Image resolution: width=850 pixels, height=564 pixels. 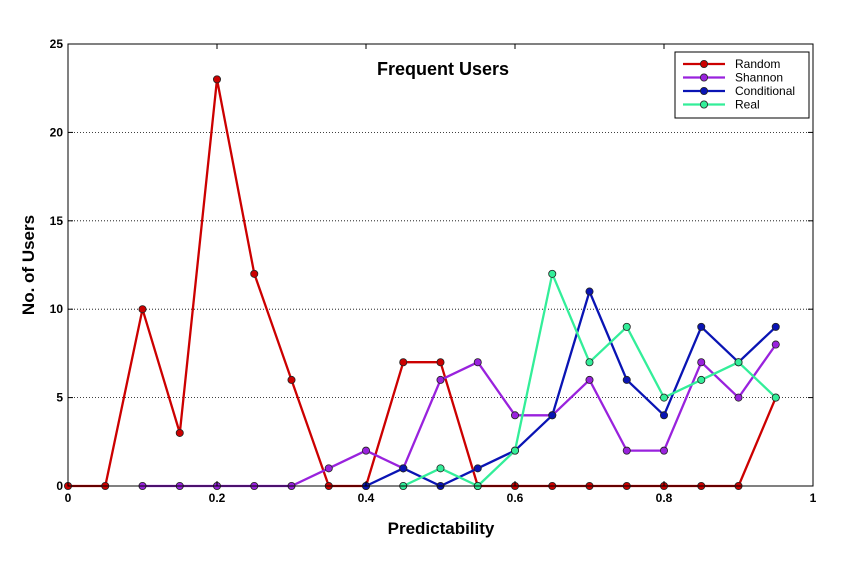 I want to click on x-tick-label: 0.6, so click(x=515, y=498).